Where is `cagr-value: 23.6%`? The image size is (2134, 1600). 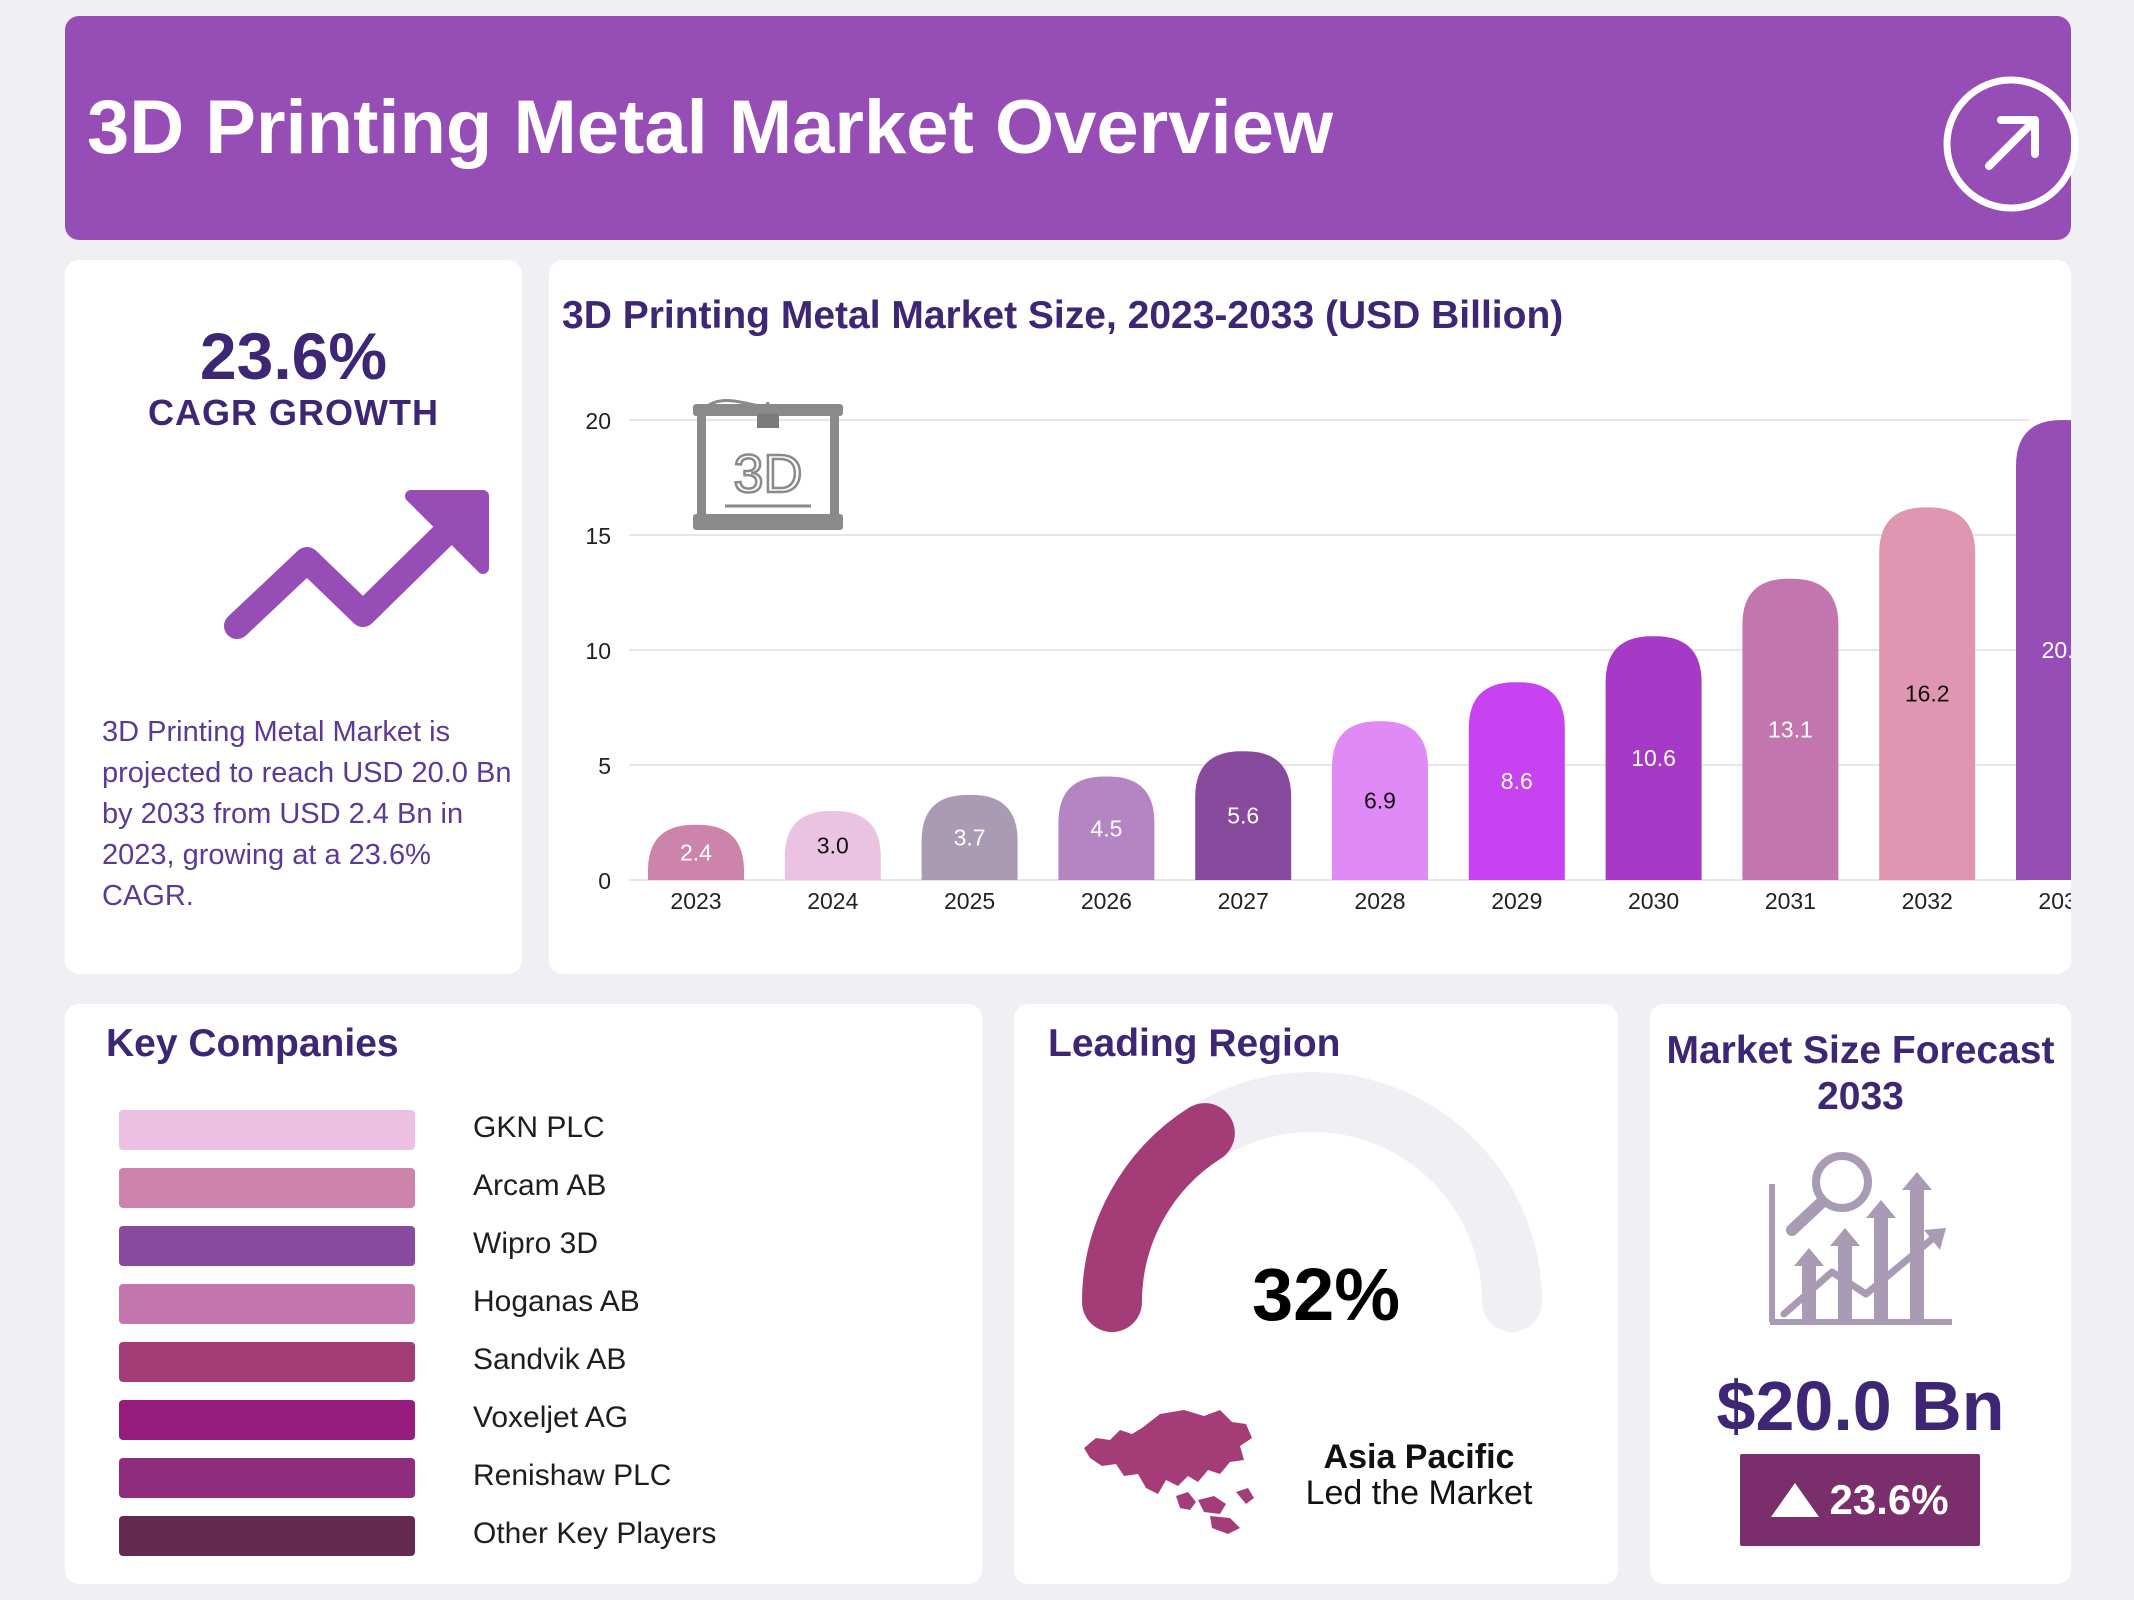 cagr-value: 23.6% is located at coordinates (293, 356).